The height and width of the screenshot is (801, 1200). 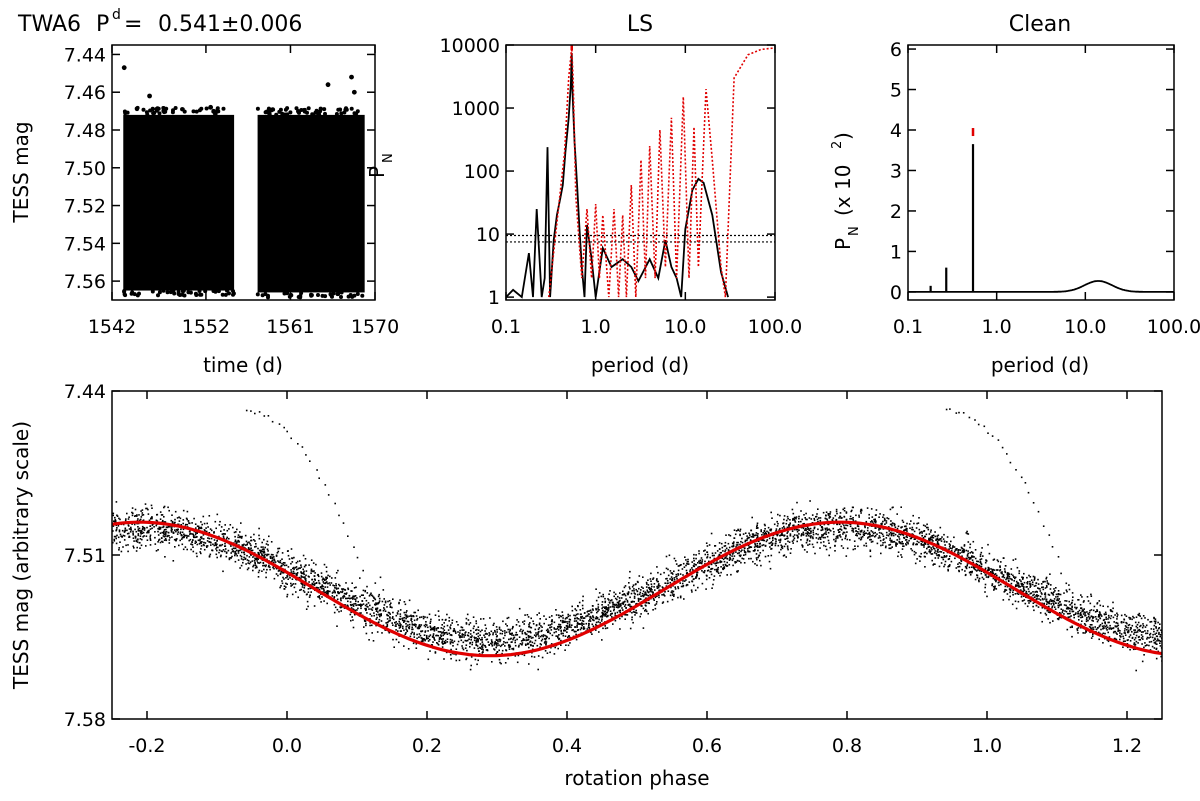 What do you see at coordinates (775, 327) in the screenshot?
I see `ls-xtick-label: 100.0` at bounding box center [775, 327].